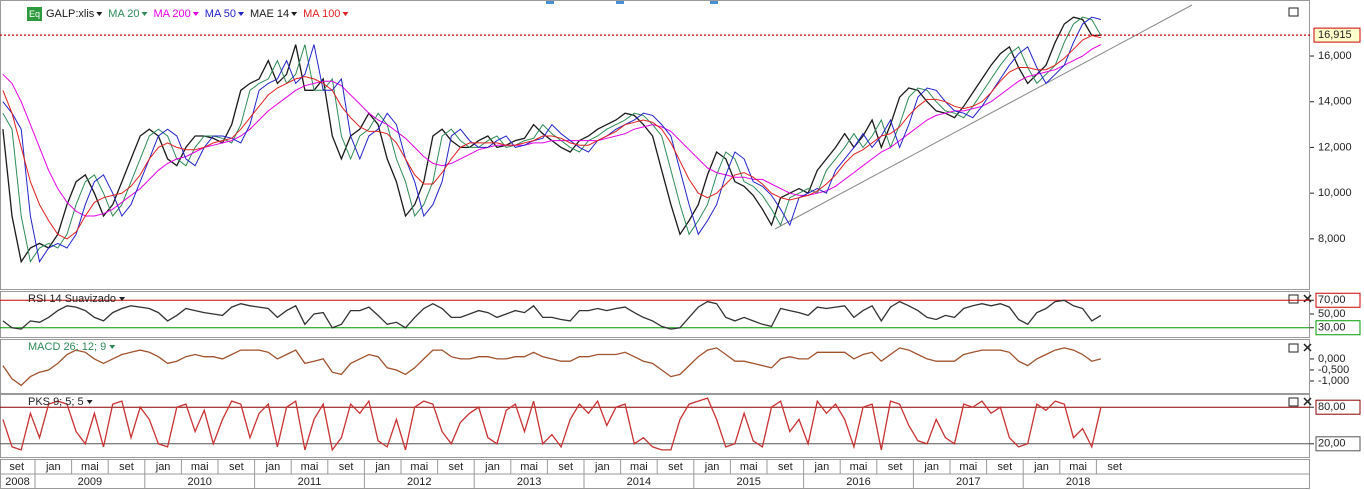 This screenshot has height=490, width=1364. I want to click on y-tick-label: 70,00, so click(1332, 300).